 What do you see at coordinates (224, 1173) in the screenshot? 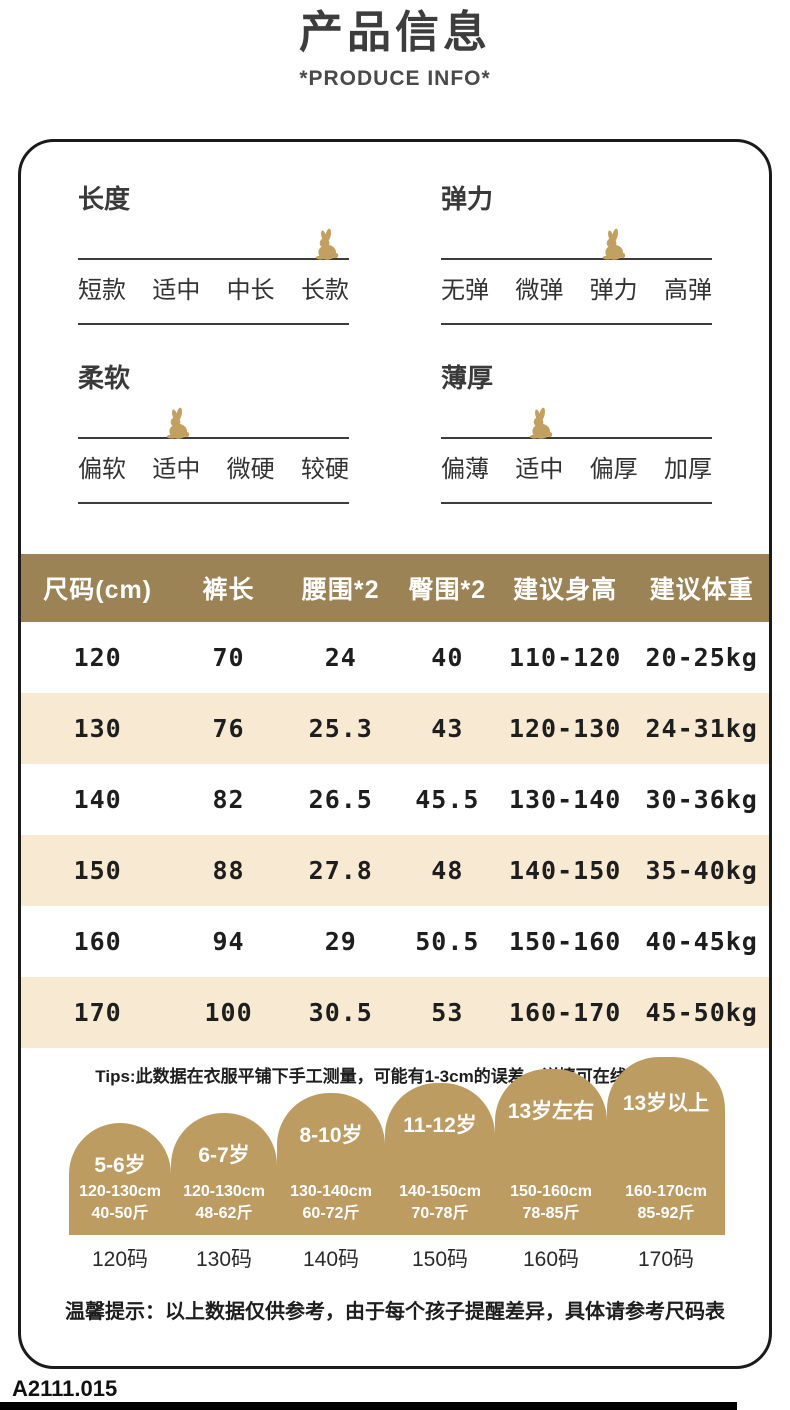
I see `age-guide-arch: 6-7岁 120-130cm 48-62斤` at bounding box center [224, 1173].